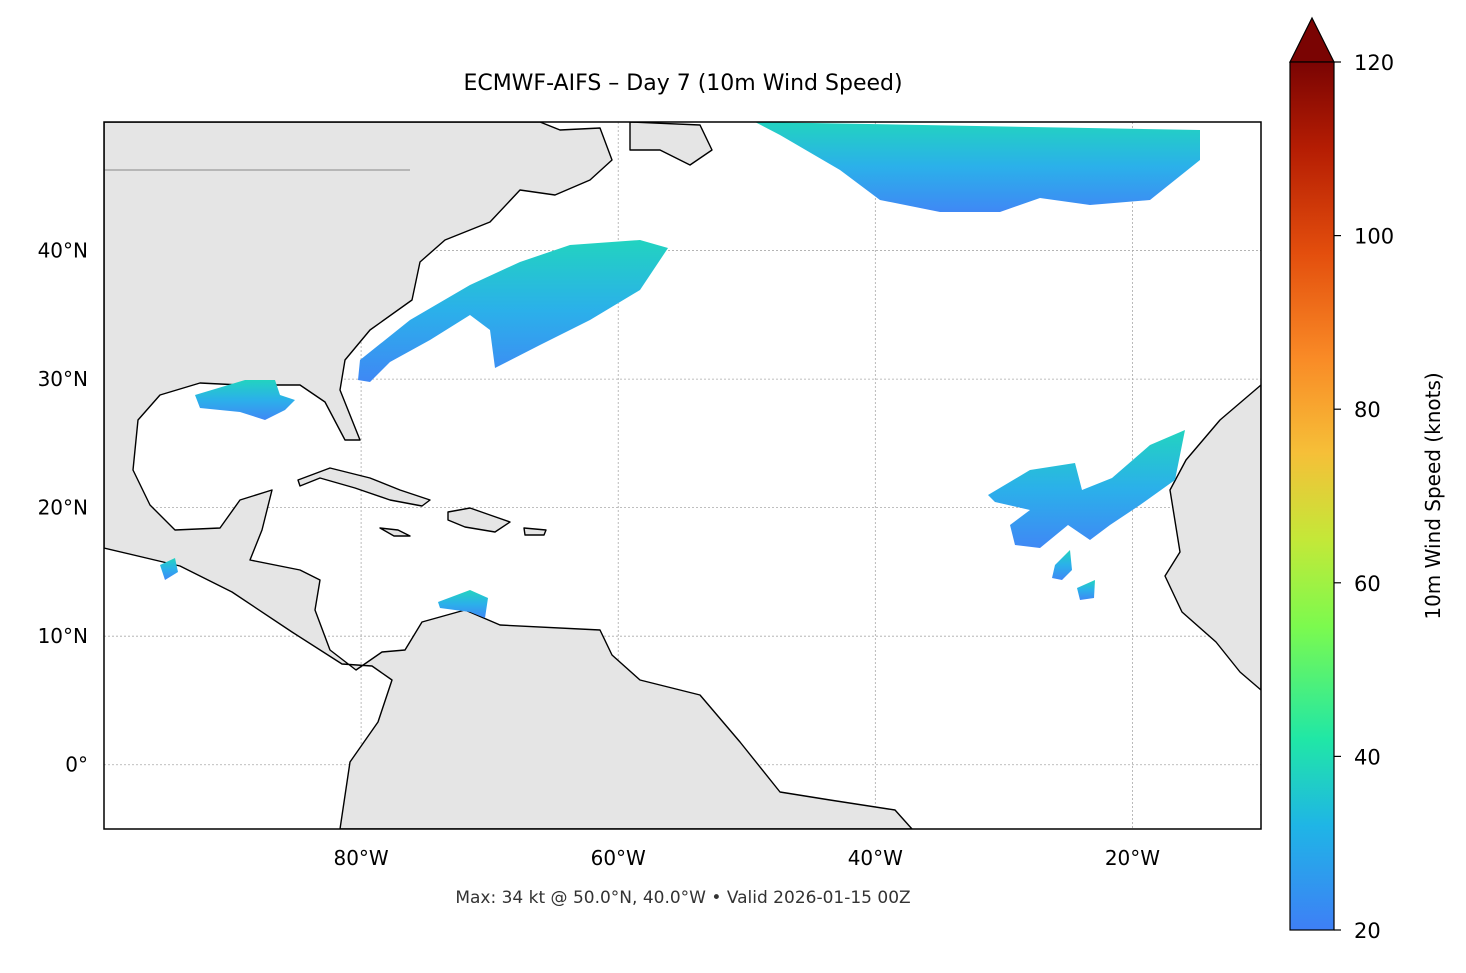 The width and height of the screenshot is (1466, 973). I want to click on lat-tick-label: 40°N, so click(63, 251).